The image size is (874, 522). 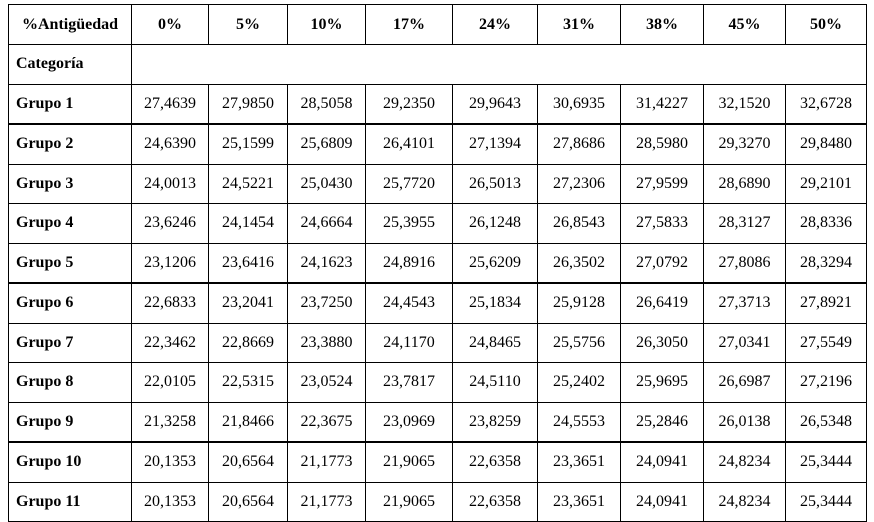 I want to click on value-cell: 25,9695, so click(x=662, y=382).